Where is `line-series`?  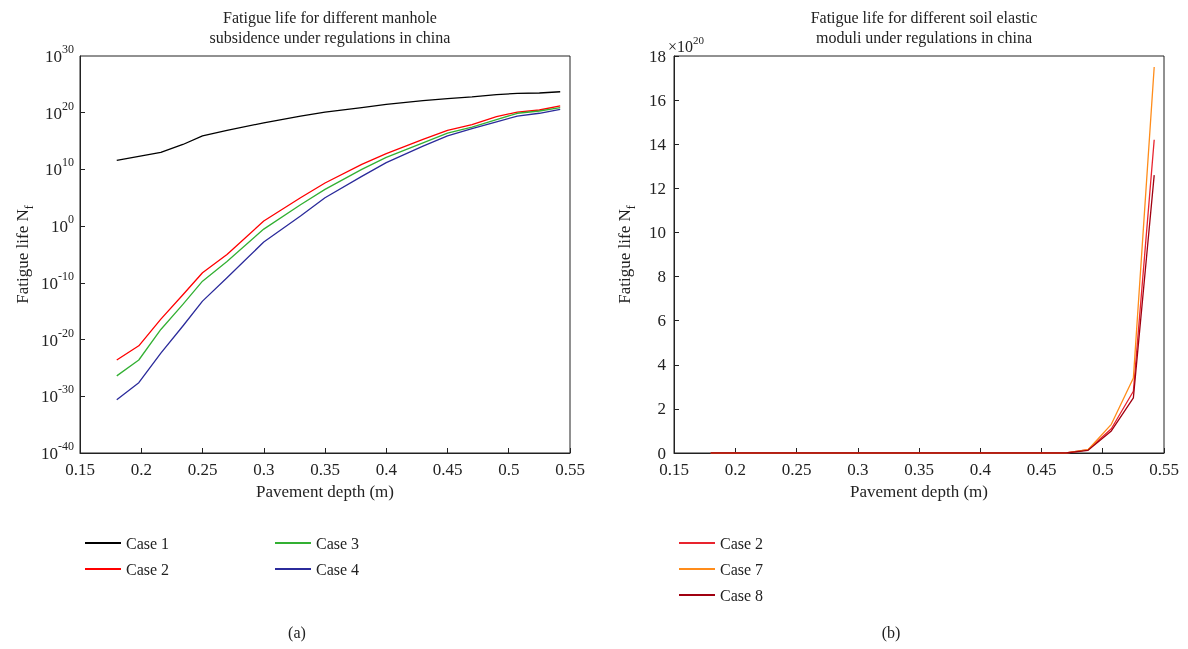
line-series is located at coordinates (338, 126).